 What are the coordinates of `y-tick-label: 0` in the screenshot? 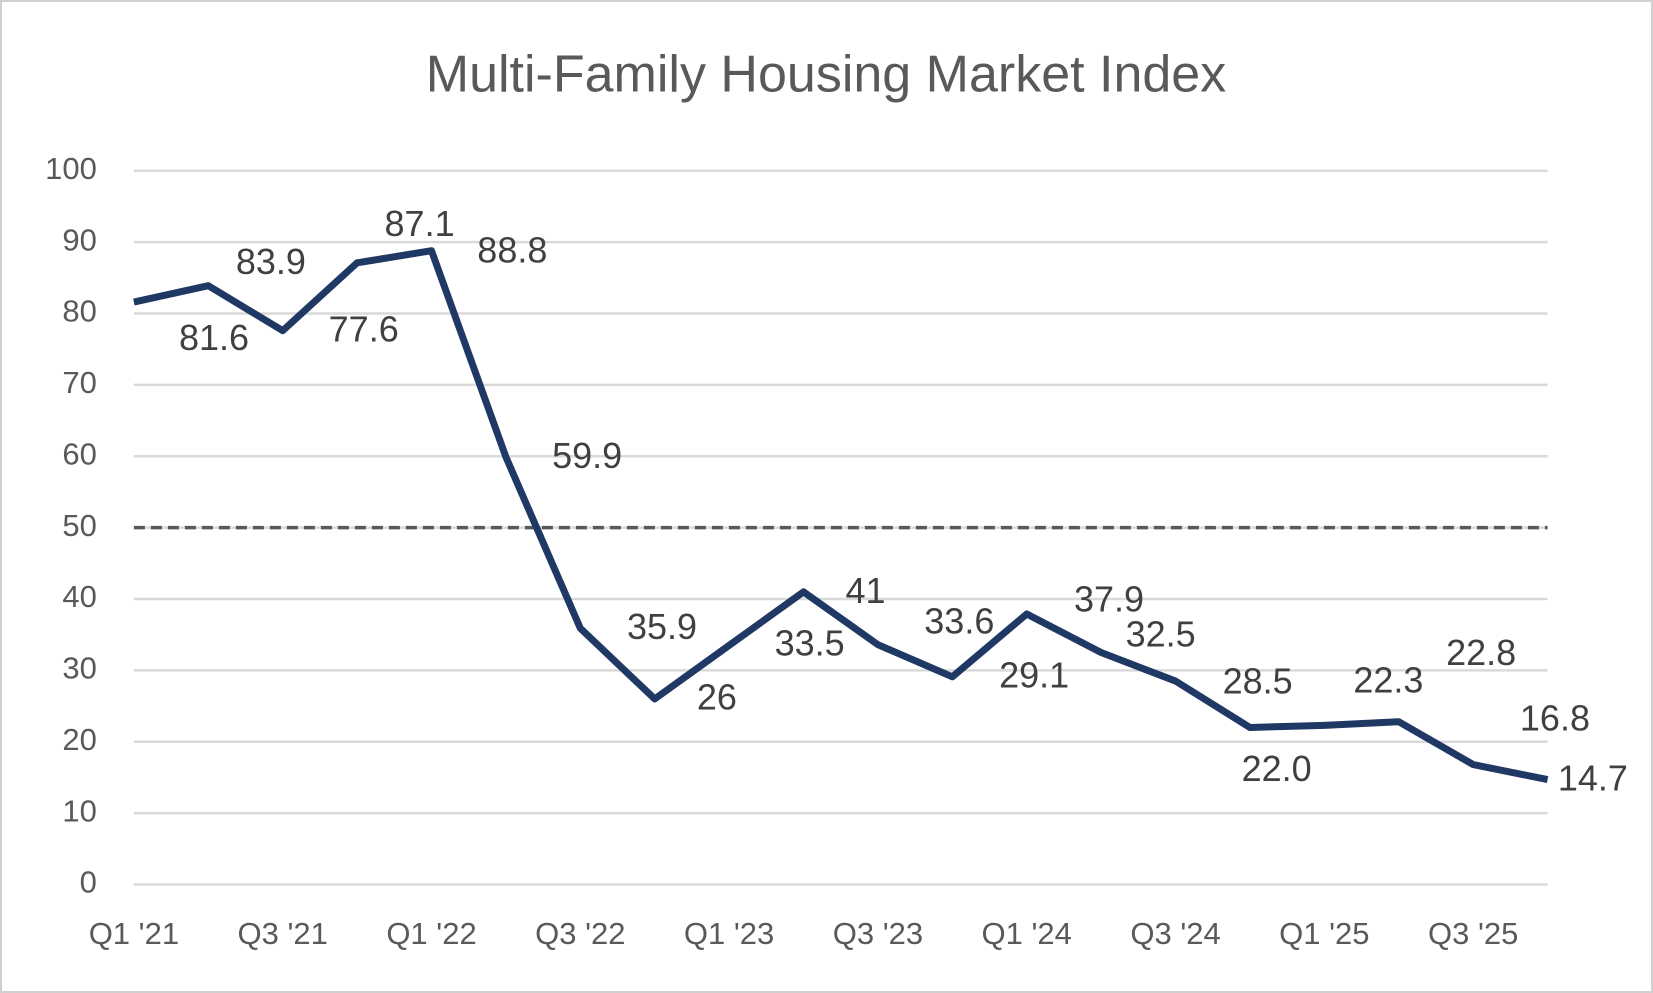 It's located at (88, 882).